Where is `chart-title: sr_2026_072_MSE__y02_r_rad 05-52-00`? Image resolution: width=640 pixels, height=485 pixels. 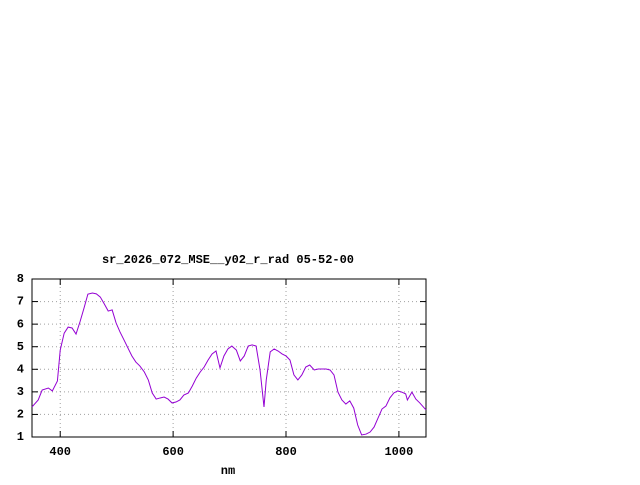 chart-title: sr_2026_072_MSE__y02_r_rad 05-52-00 is located at coordinates (228, 260).